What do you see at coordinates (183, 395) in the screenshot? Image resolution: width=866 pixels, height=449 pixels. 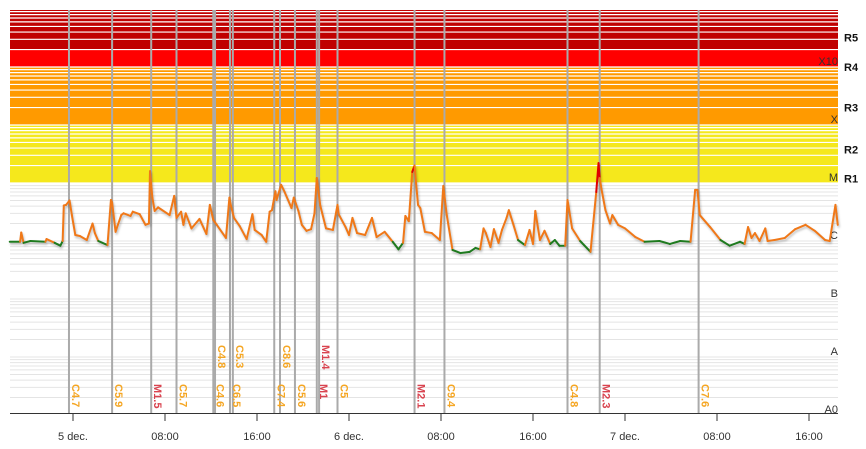 I see `flare-label: C5.7` at bounding box center [183, 395].